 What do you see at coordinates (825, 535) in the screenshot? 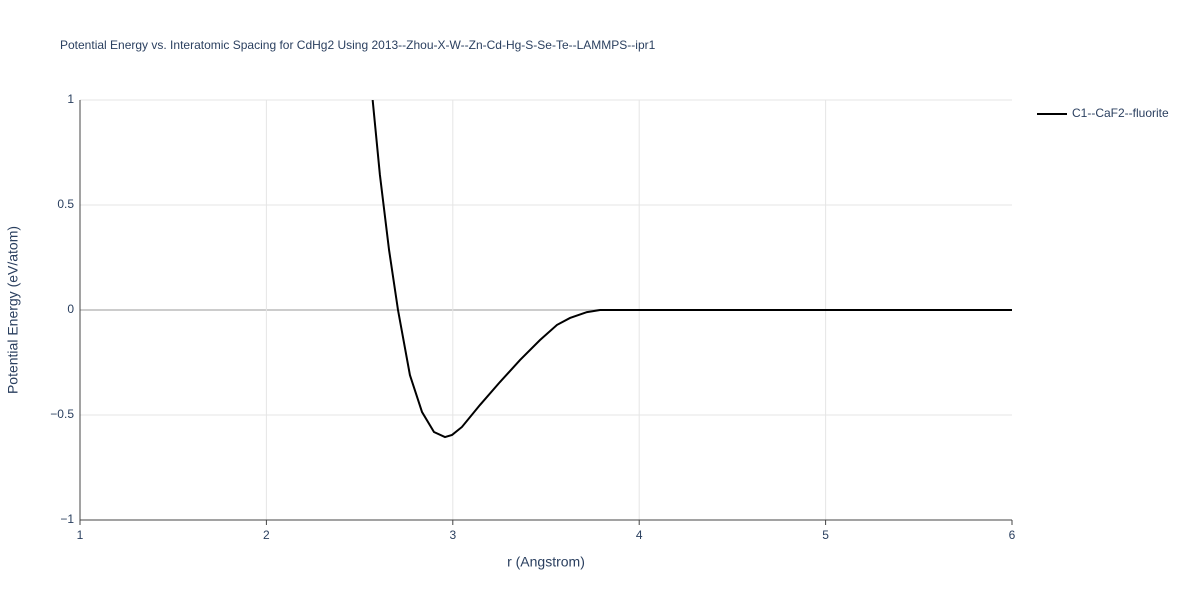
I see `x-tick-label: 5` at bounding box center [825, 535].